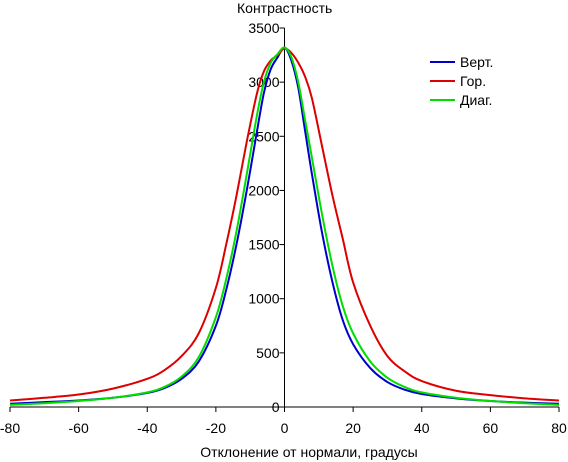 The image size is (568, 462). Describe the element at coordinates (263, 28) in the screenshot. I see `y-tick-label: 3500` at that location.